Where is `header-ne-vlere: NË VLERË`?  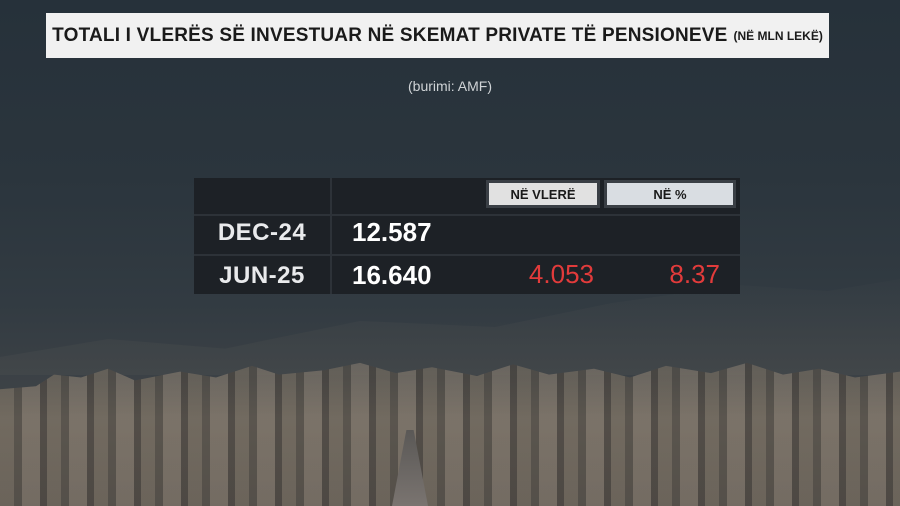
header-ne-vlere: NË VLERË is located at coordinates (543, 194).